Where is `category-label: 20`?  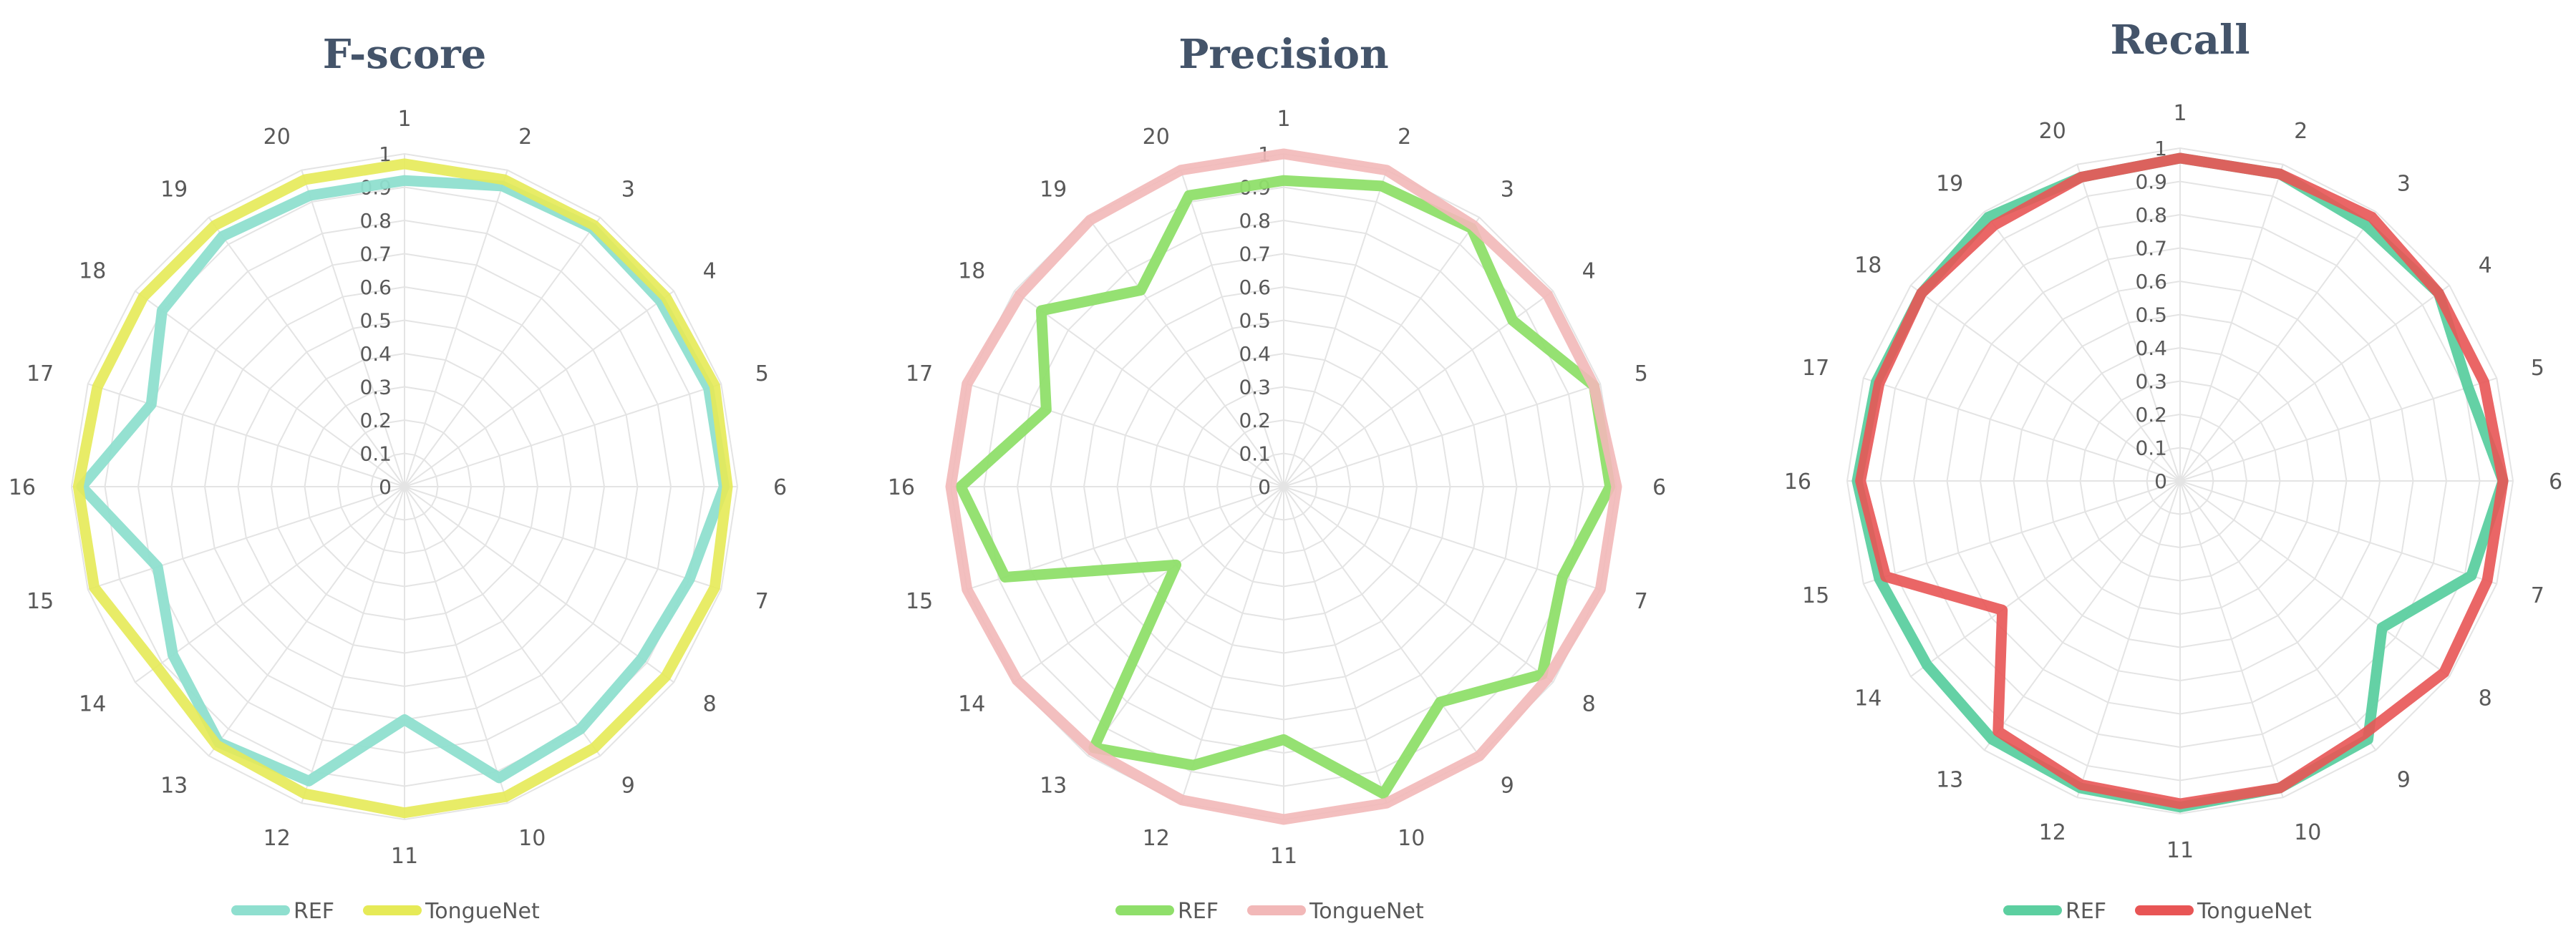
category-label: 20 is located at coordinates (1157, 137).